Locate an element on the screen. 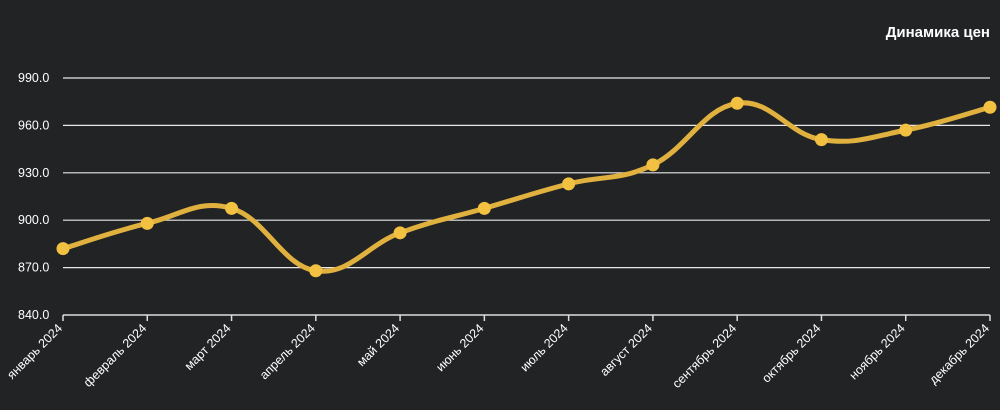 This screenshot has width=1000, height=410. x-tick-label: июль 2024 is located at coordinates (544, 347).